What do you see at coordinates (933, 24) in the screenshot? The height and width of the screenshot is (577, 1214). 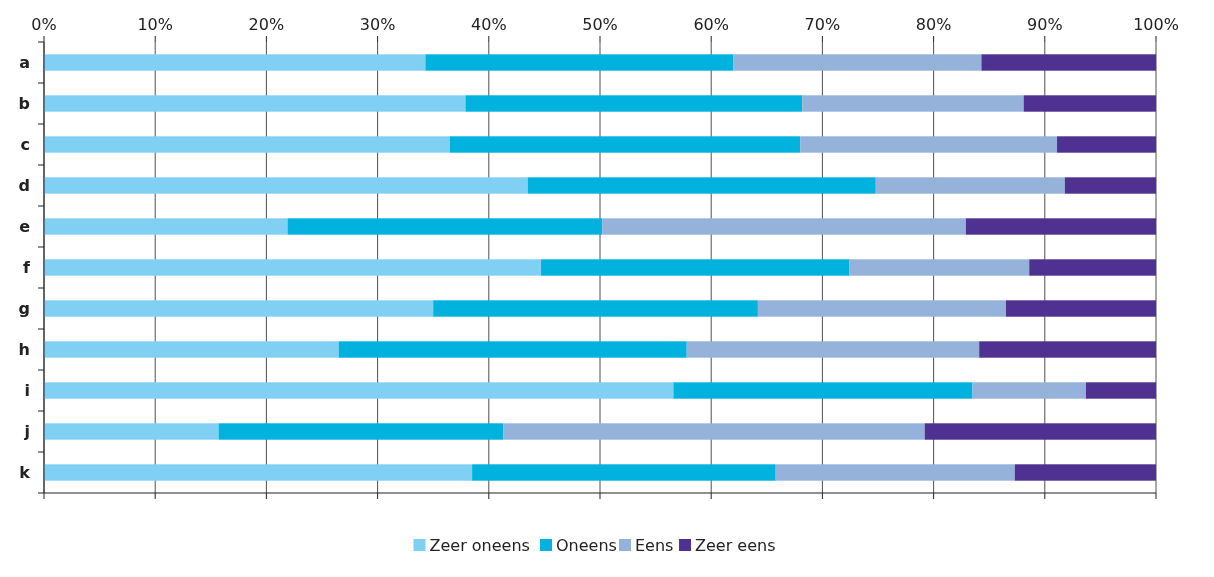 I see `x-tick-label: 80%` at bounding box center [933, 24].